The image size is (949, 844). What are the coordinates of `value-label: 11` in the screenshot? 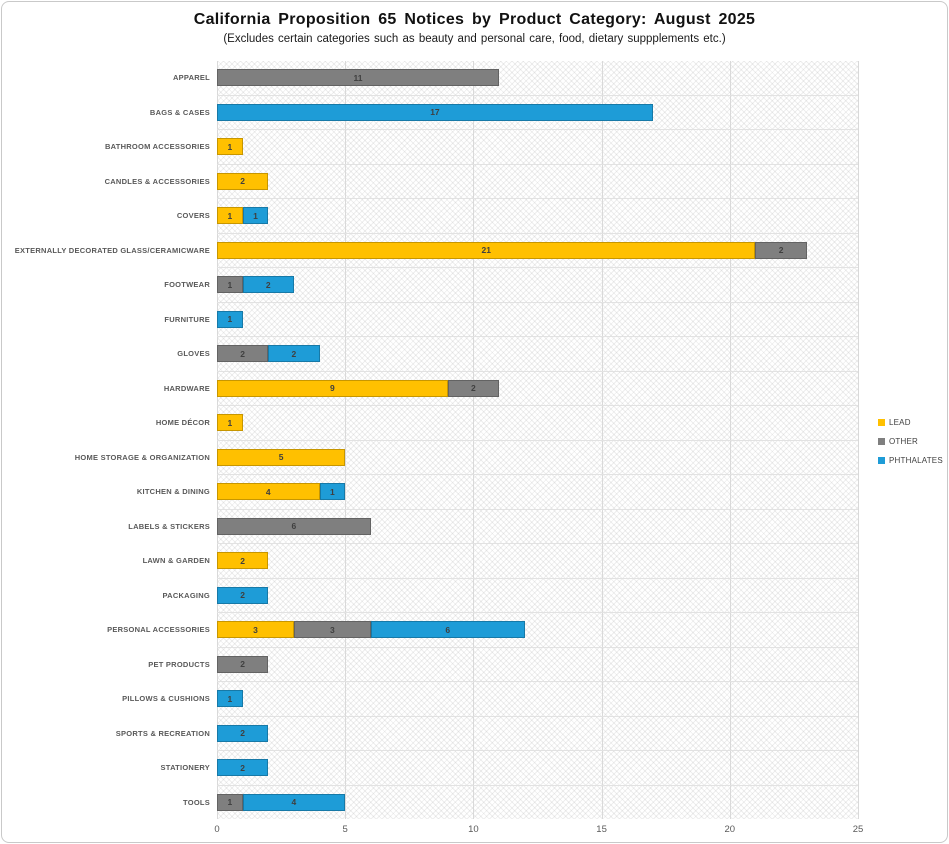 It's located at (358, 77).